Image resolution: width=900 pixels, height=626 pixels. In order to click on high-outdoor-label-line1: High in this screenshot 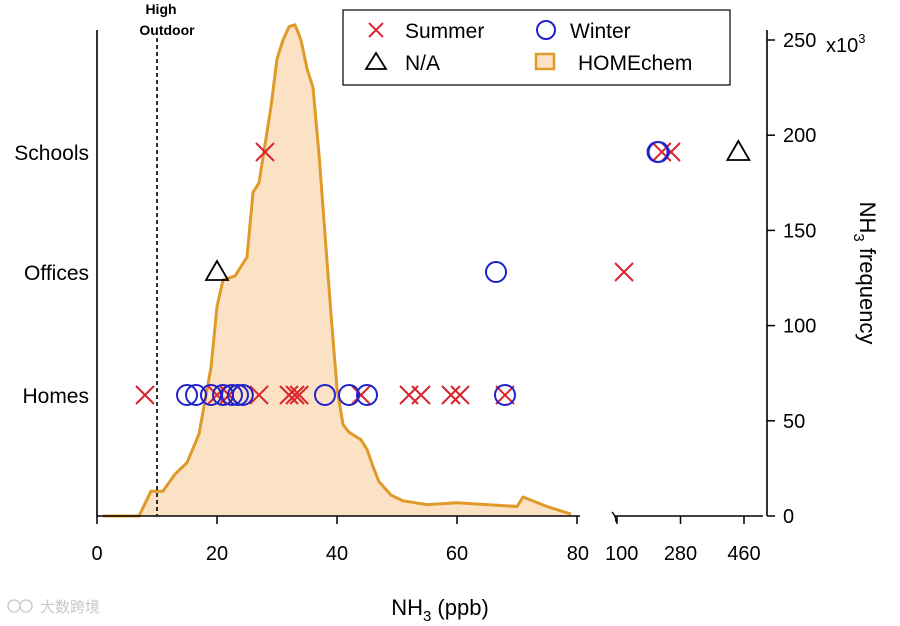, I will do `click(160, 9)`.